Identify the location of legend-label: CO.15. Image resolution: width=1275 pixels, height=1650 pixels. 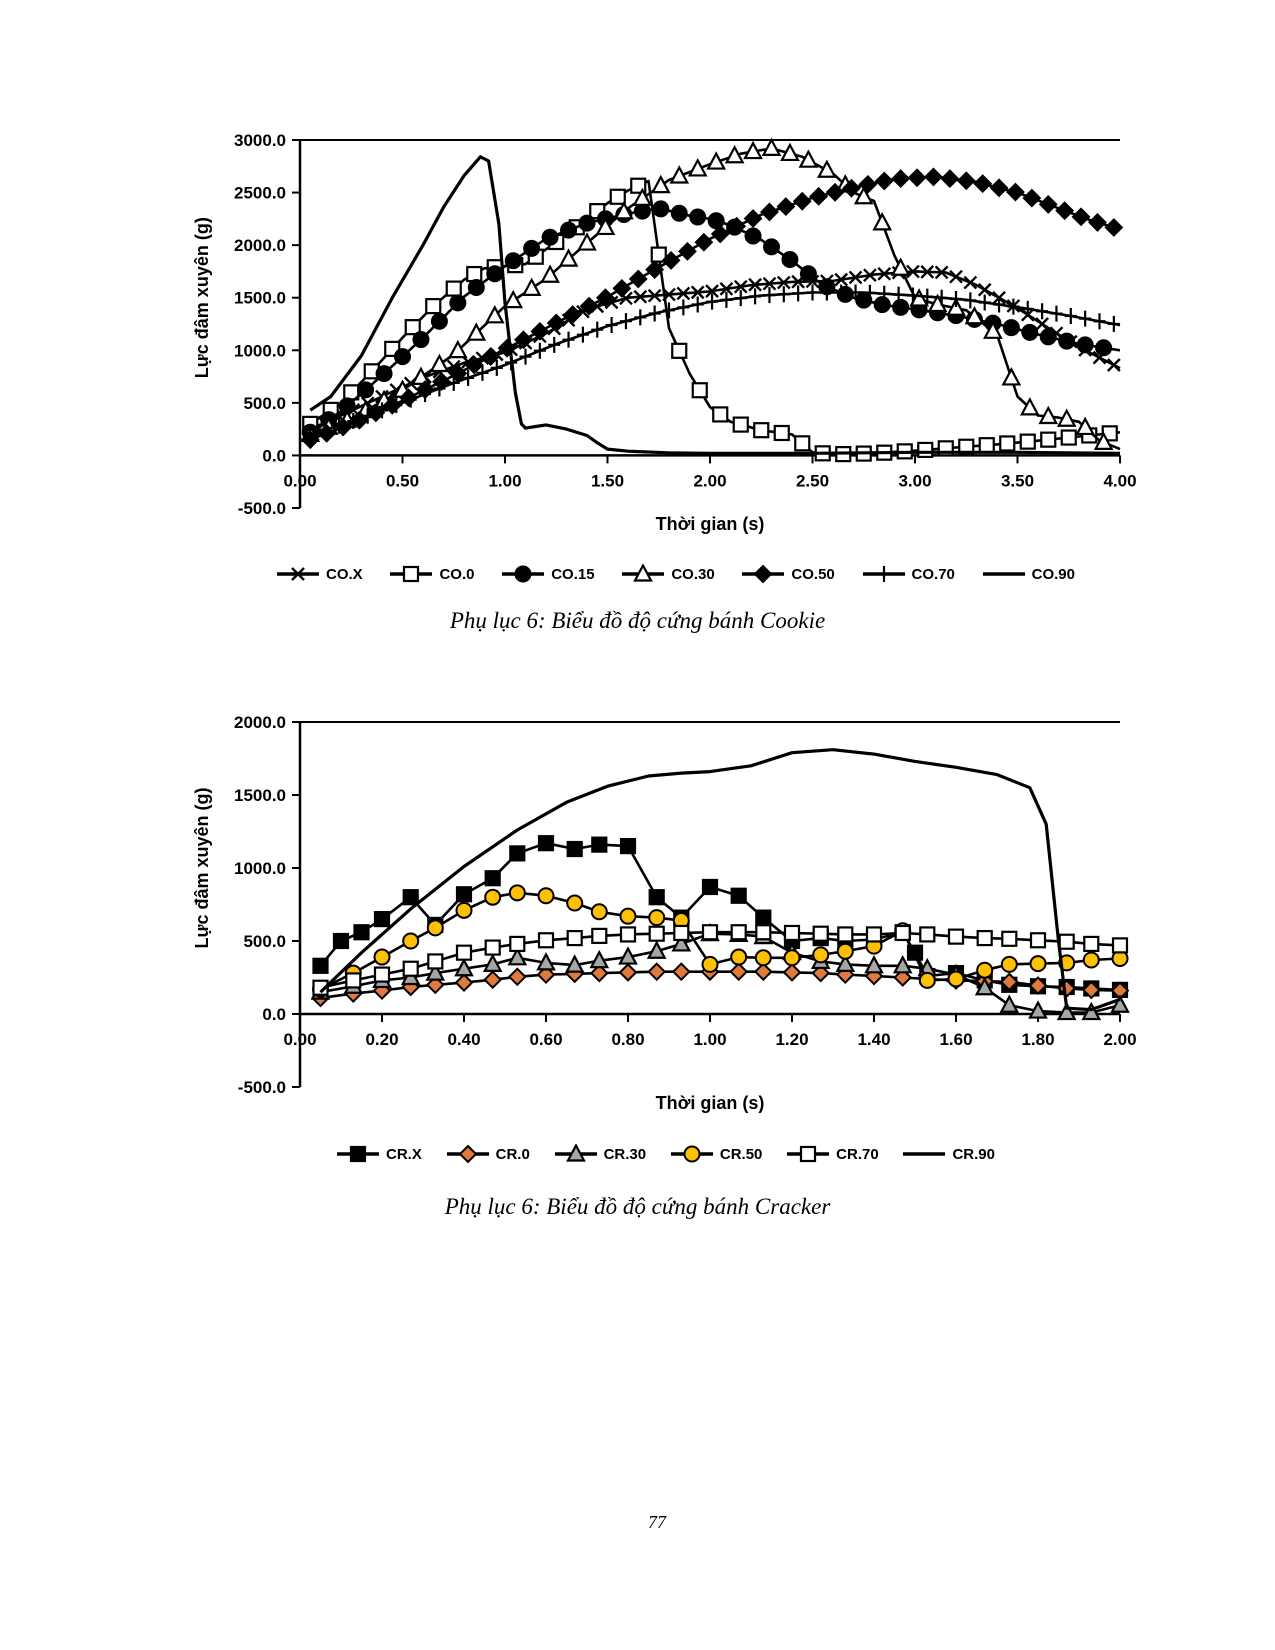
(573, 574).